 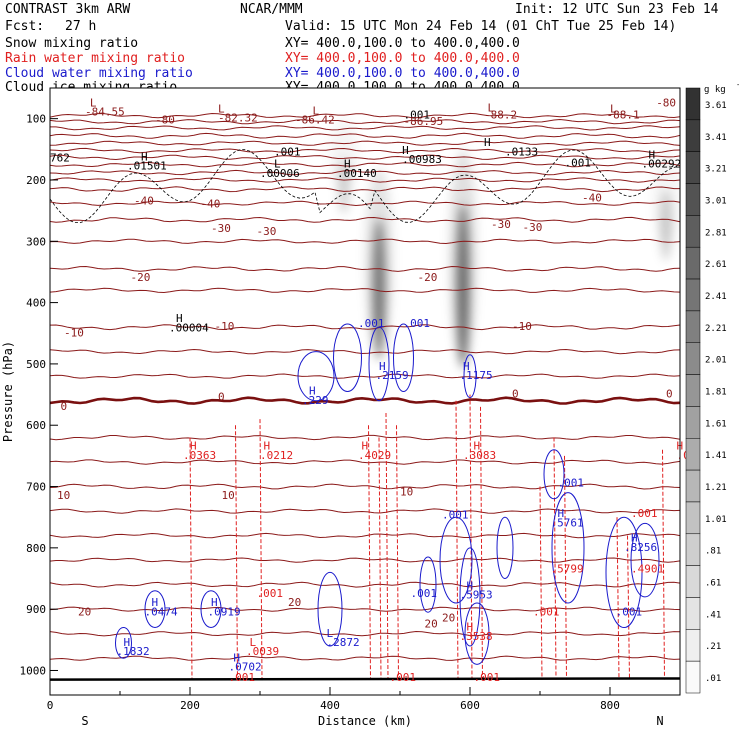 I want to click on contour-label: .0363, so click(x=199, y=455).